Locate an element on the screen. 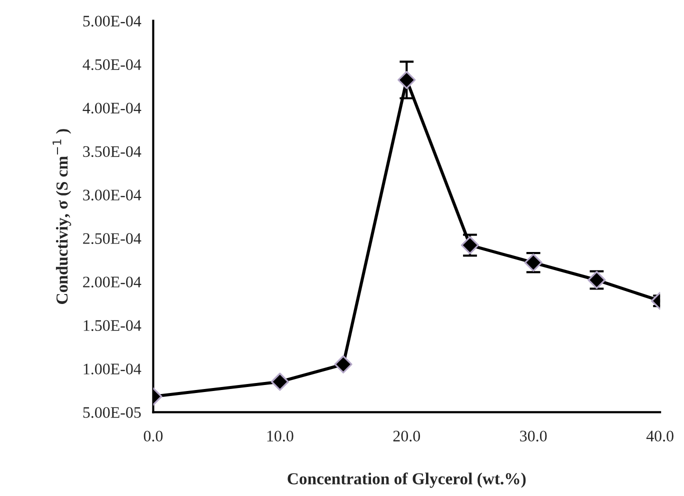 This screenshot has height=496, width=684. x-tick-label: 30.0 is located at coordinates (533, 436).